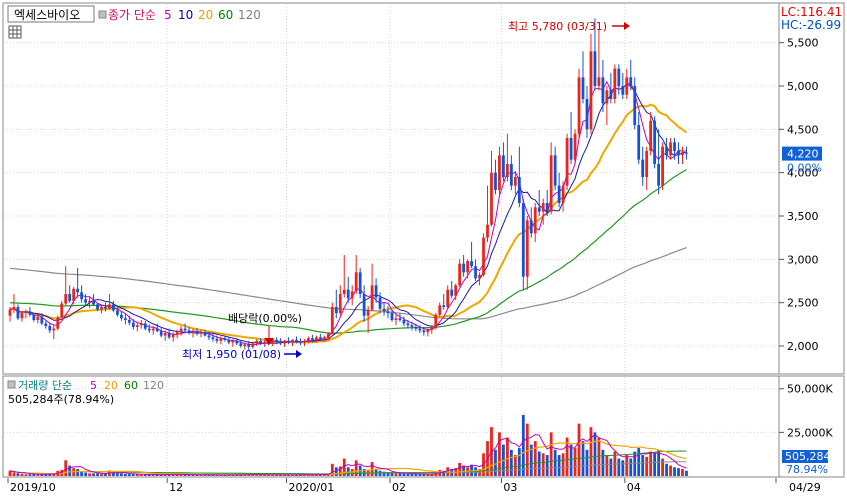 The image size is (847, 502). I want to click on vol-legend-swatch, so click(11, 384).